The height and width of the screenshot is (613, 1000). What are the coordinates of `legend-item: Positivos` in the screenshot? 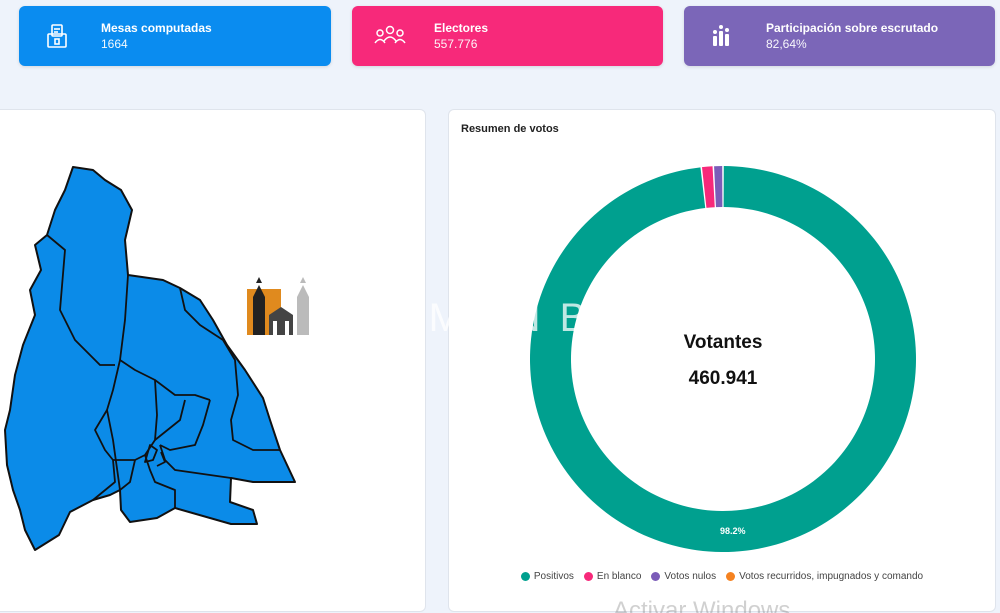 It's located at (547, 576).